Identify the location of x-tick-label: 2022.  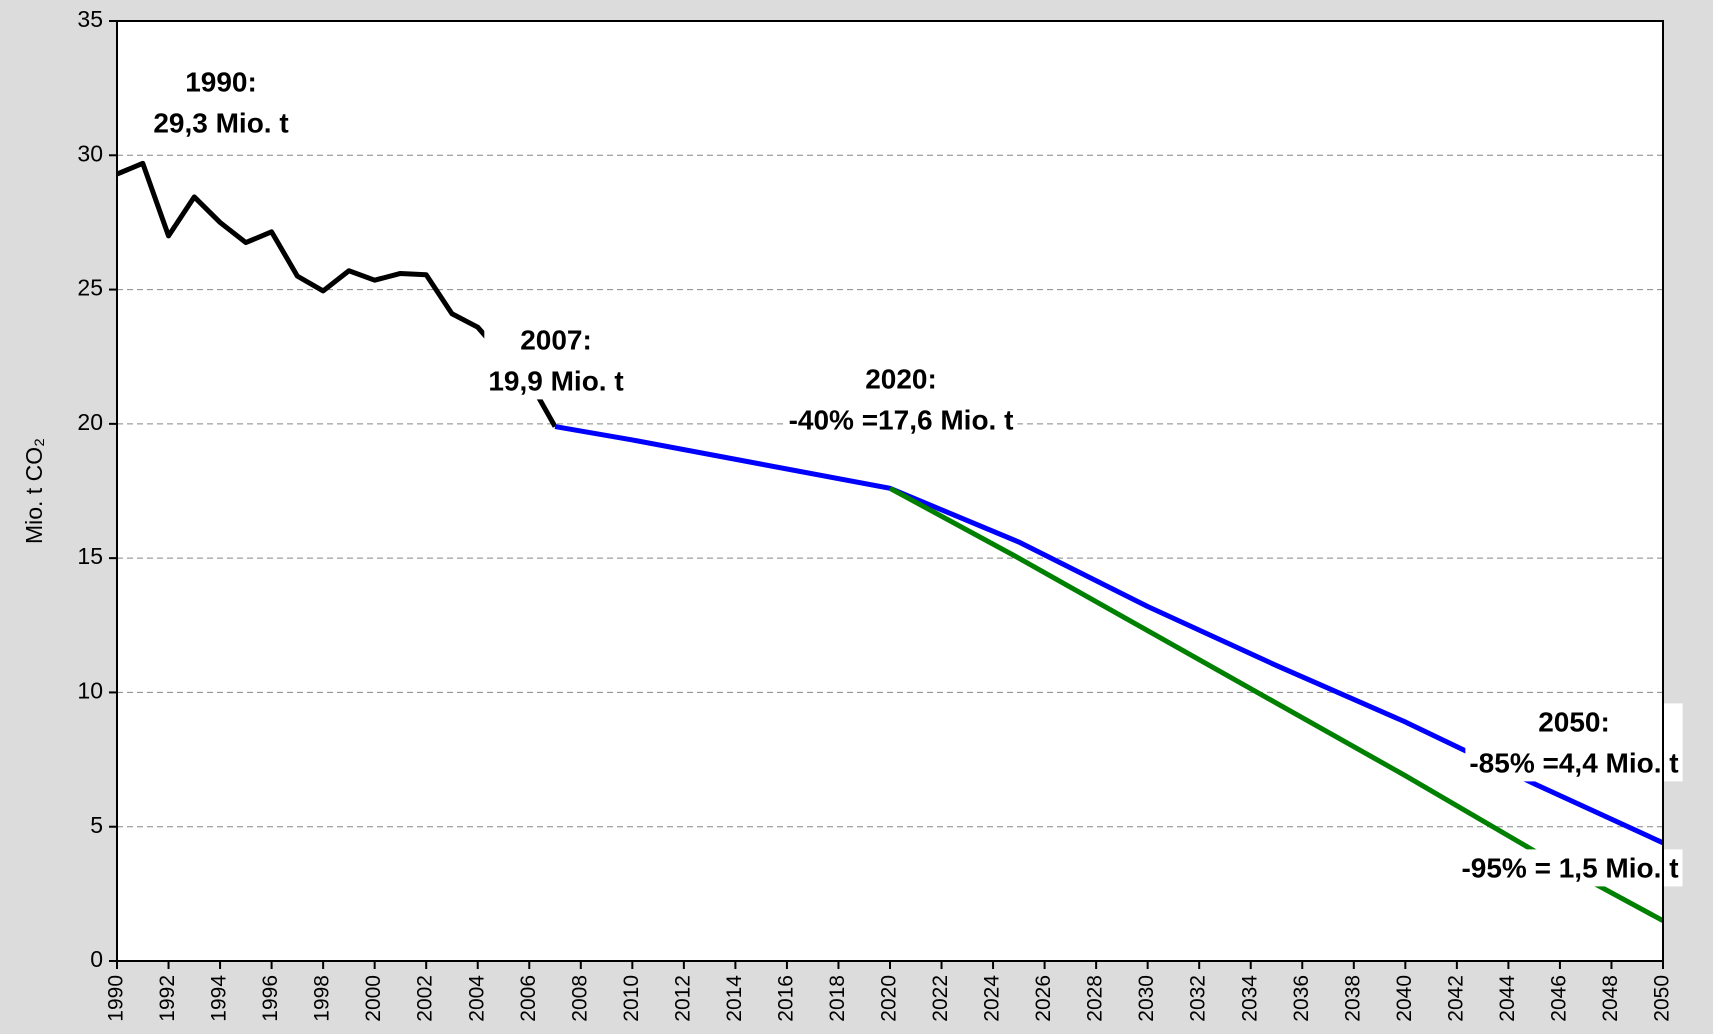
(940, 998).